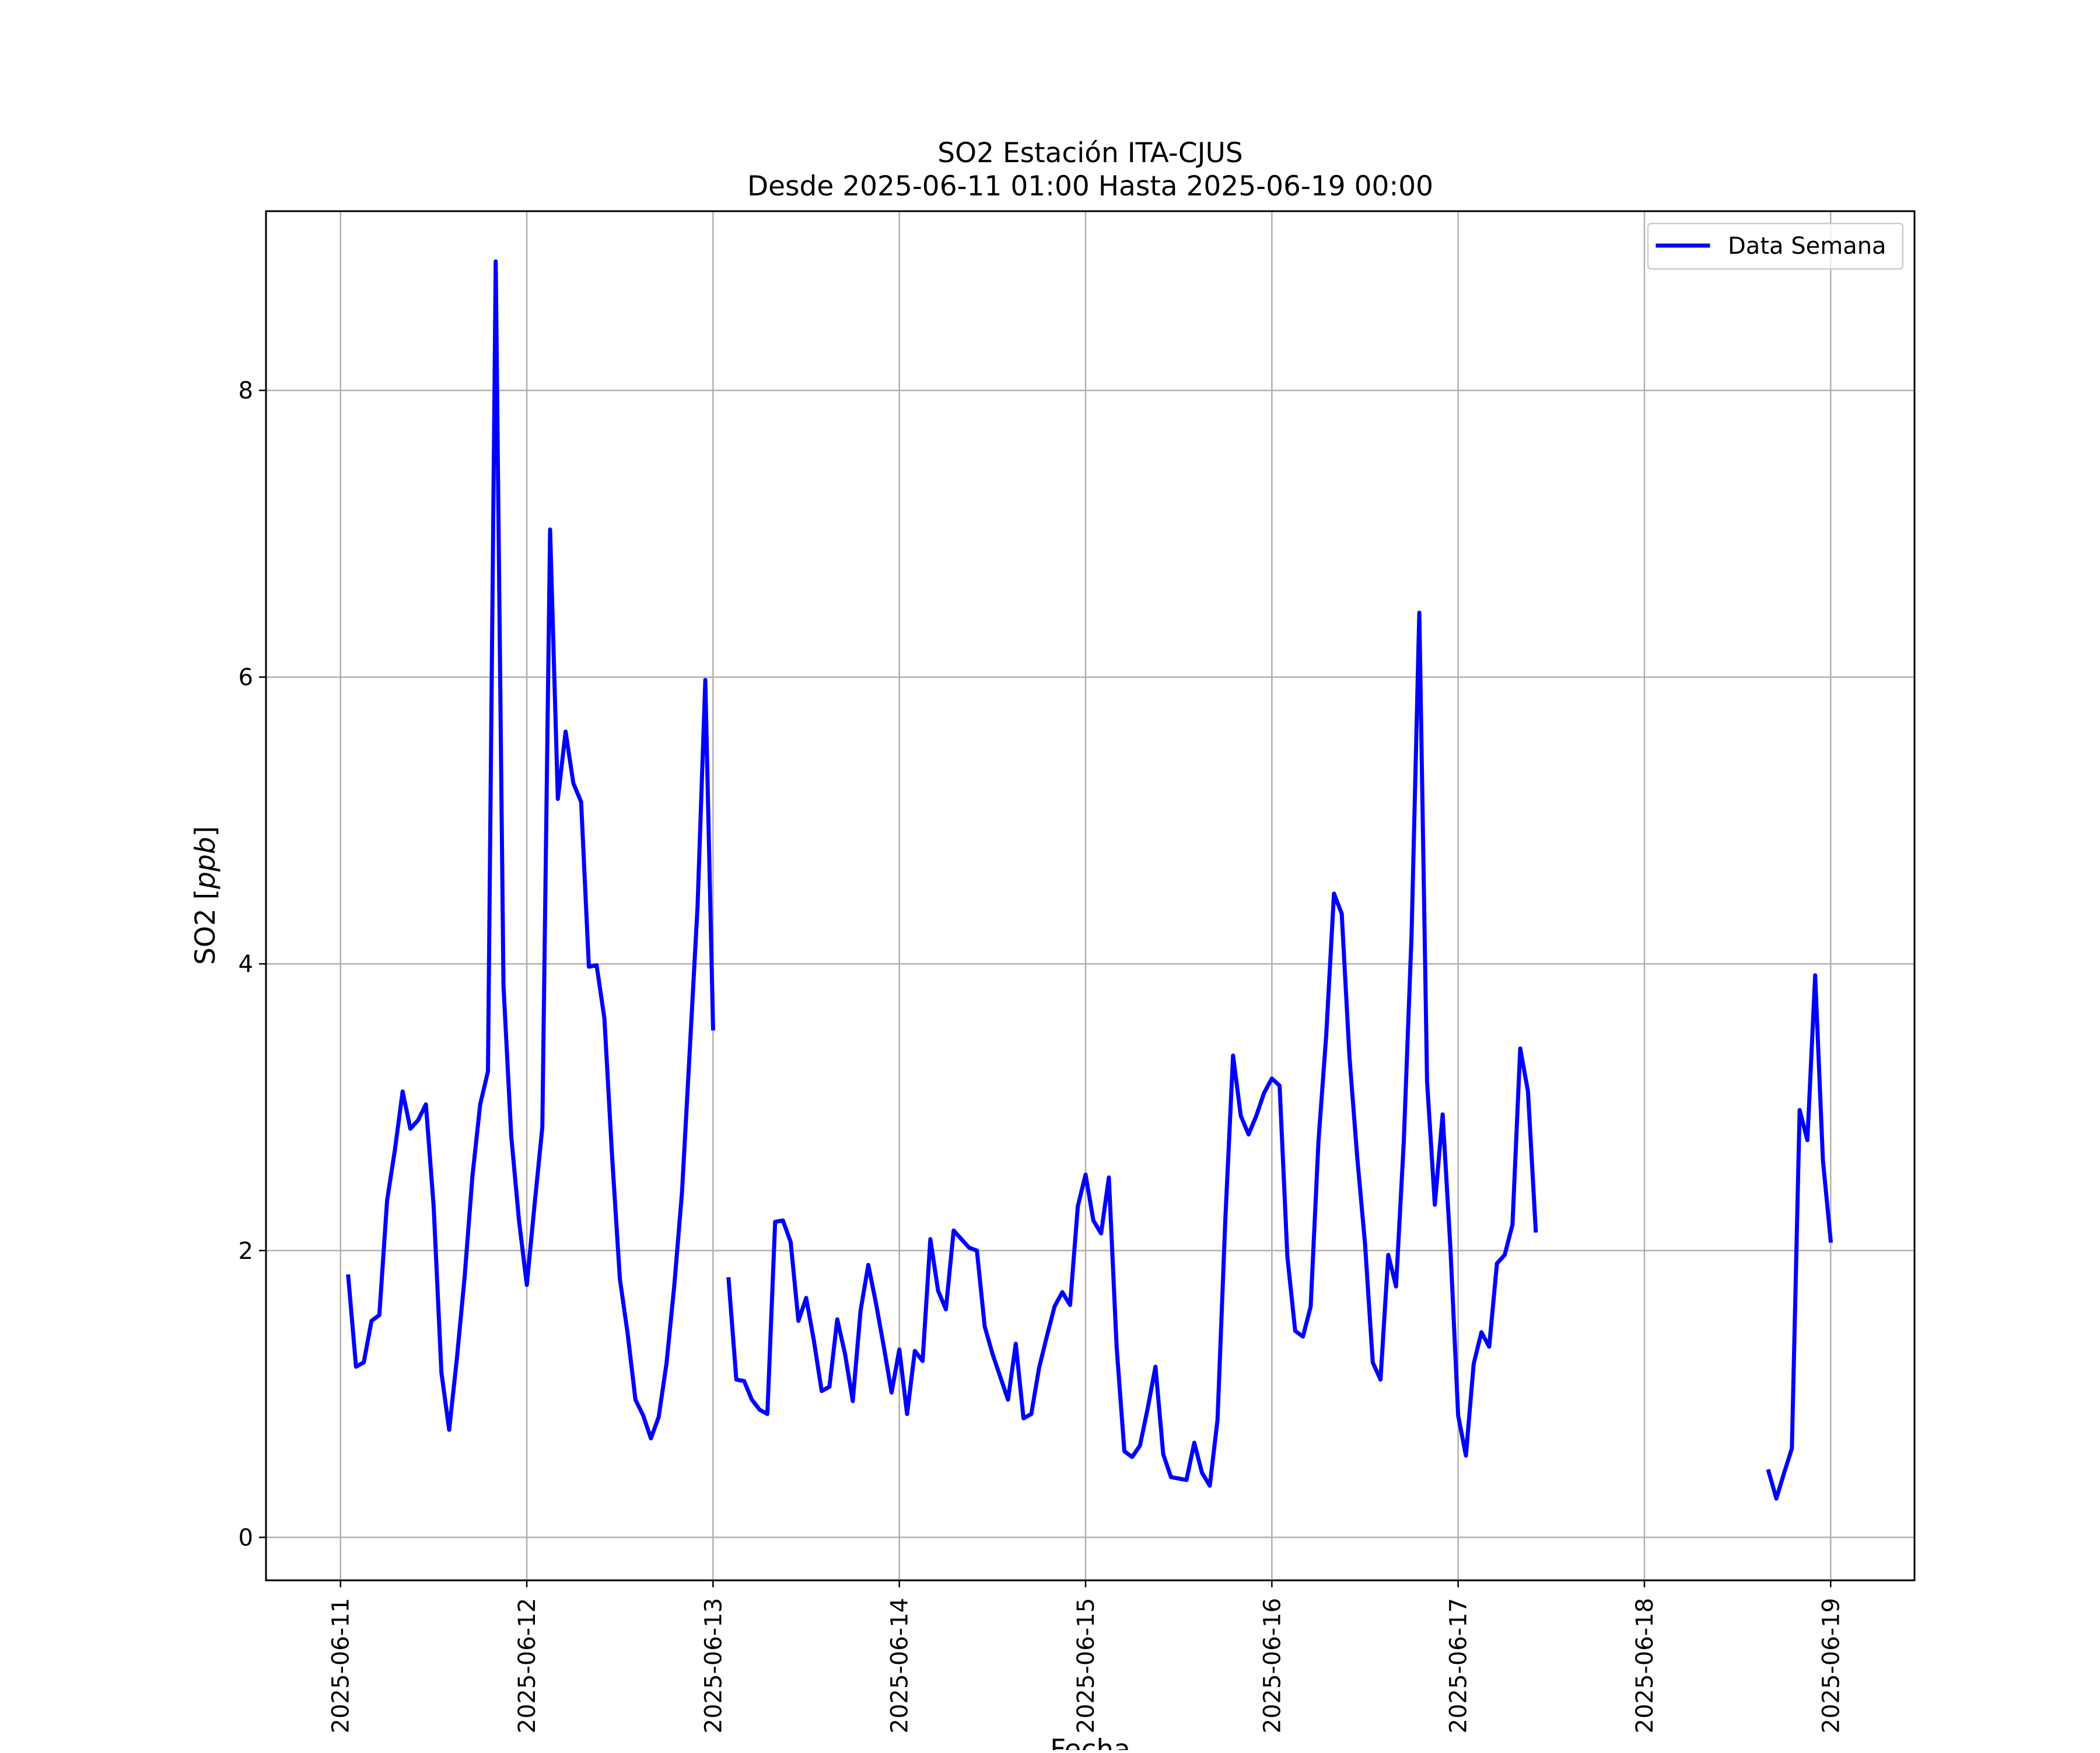 This screenshot has height=1753, width=2100. Describe the element at coordinates (1807, 246) in the screenshot. I see `legend-label: Data Semana` at that location.